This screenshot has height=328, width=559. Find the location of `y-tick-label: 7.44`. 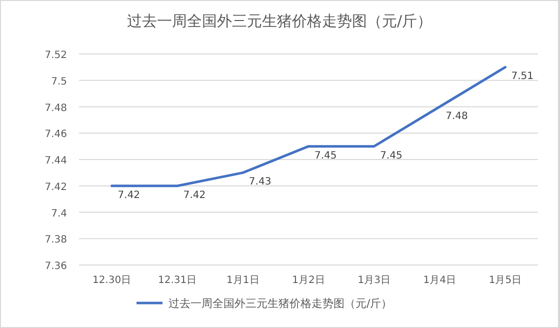

y-tick-label: 7.44 is located at coordinates (55, 161).